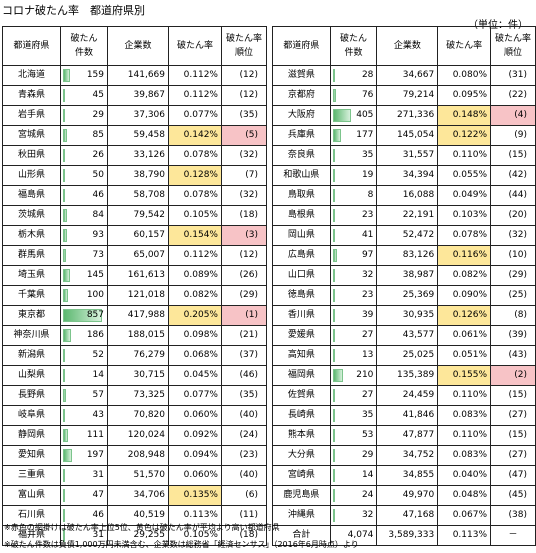 This screenshot has width=536, height=553. Describe the element at coordinates (513, 315) in the screenshot. I see `rank-cell: (8)` at that location.